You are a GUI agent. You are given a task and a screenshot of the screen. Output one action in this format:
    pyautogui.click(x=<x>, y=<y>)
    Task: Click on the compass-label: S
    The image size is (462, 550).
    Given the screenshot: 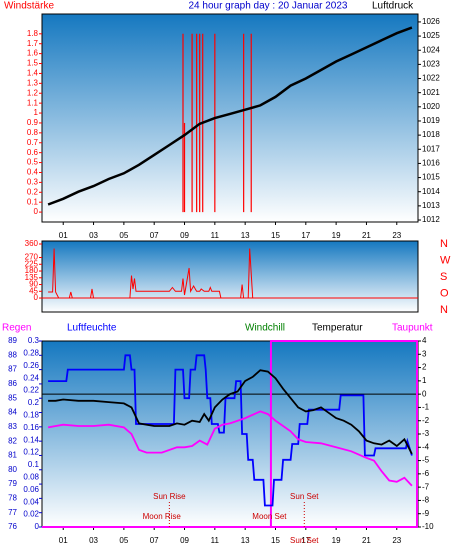 What is the action you would take?
    pyautogui.click(x=443, y=277)
    